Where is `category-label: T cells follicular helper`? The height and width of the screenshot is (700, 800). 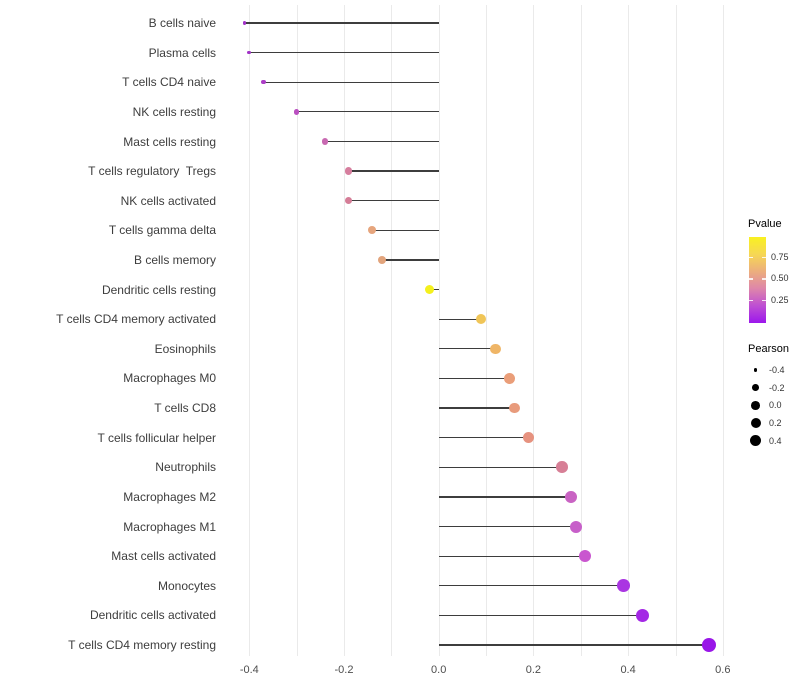
category-label: T cells follicular helper is located at coordinates (157, 437).